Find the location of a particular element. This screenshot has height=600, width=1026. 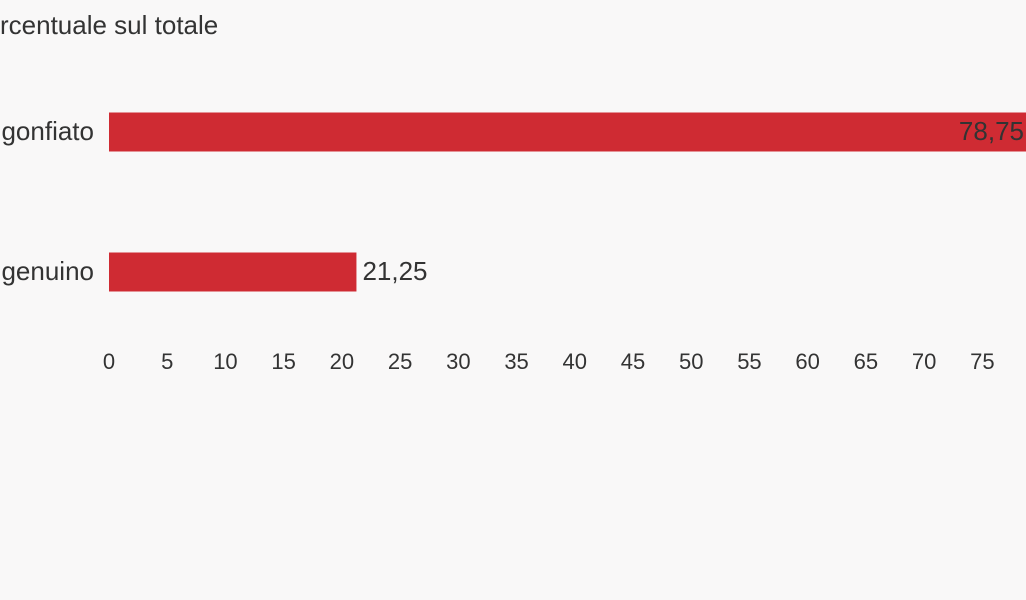

x-tick-label: 0 is located at coordinates (109, 361).